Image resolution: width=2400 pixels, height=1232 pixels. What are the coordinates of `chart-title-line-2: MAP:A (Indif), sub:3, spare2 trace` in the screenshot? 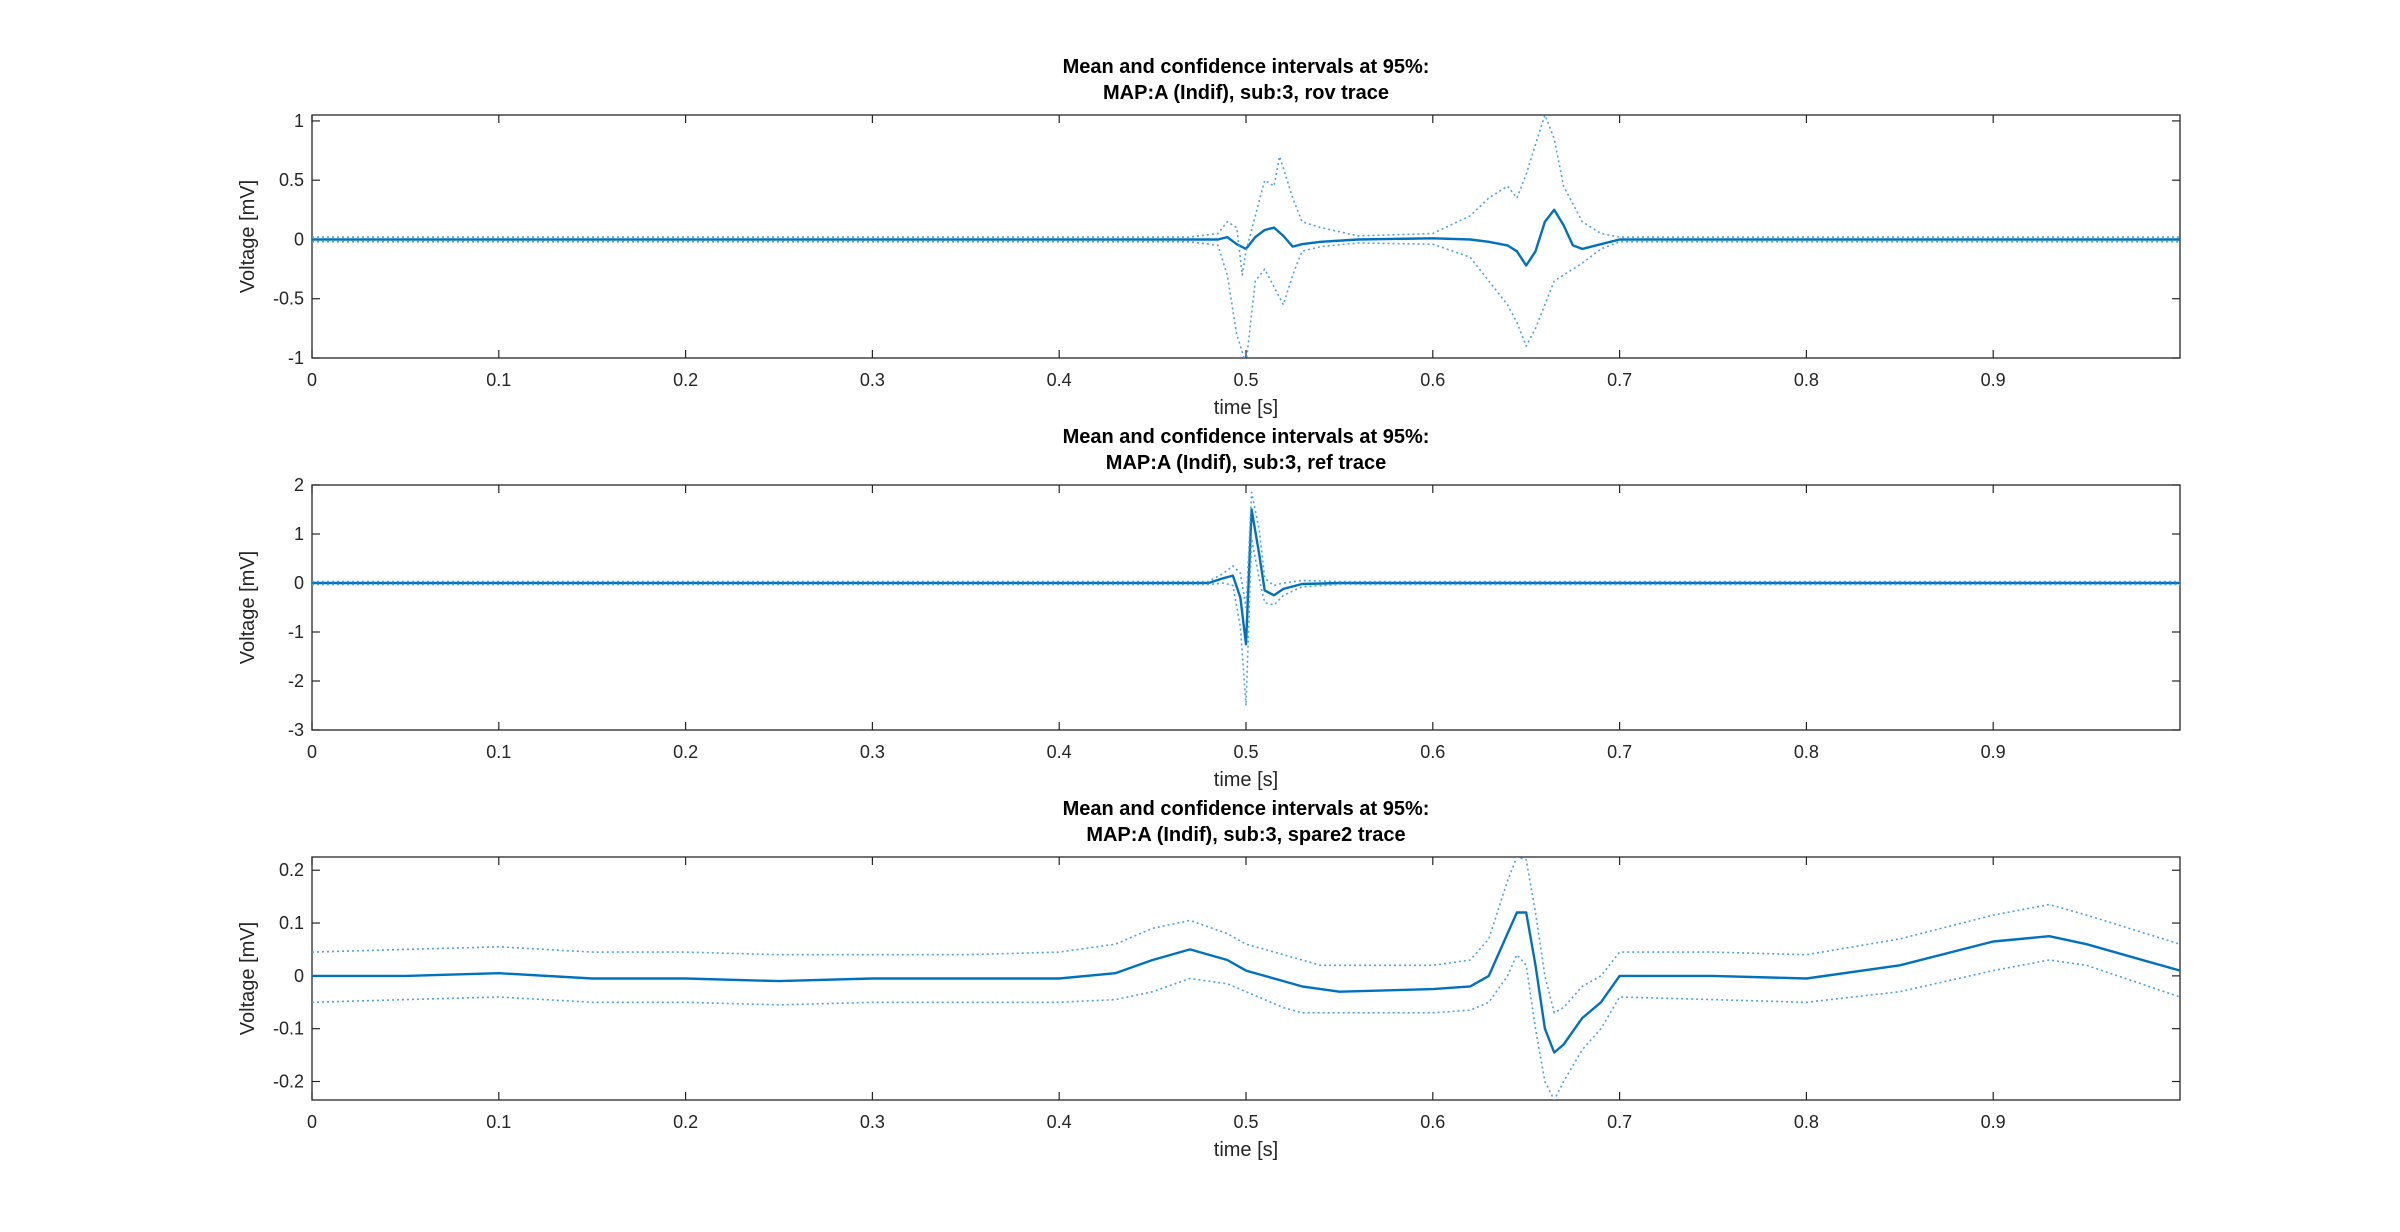 It's located at (1245, 835).